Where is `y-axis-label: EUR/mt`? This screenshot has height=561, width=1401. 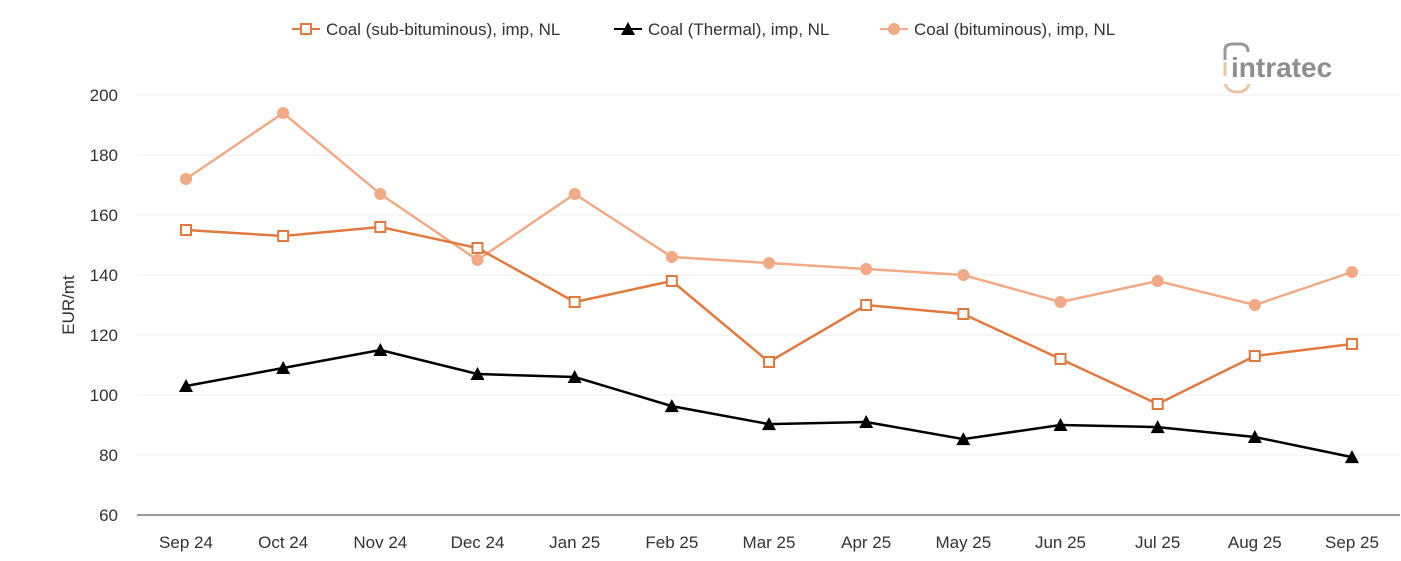
y-axis-label: EUR/mt is located at coordinates (68, 305).